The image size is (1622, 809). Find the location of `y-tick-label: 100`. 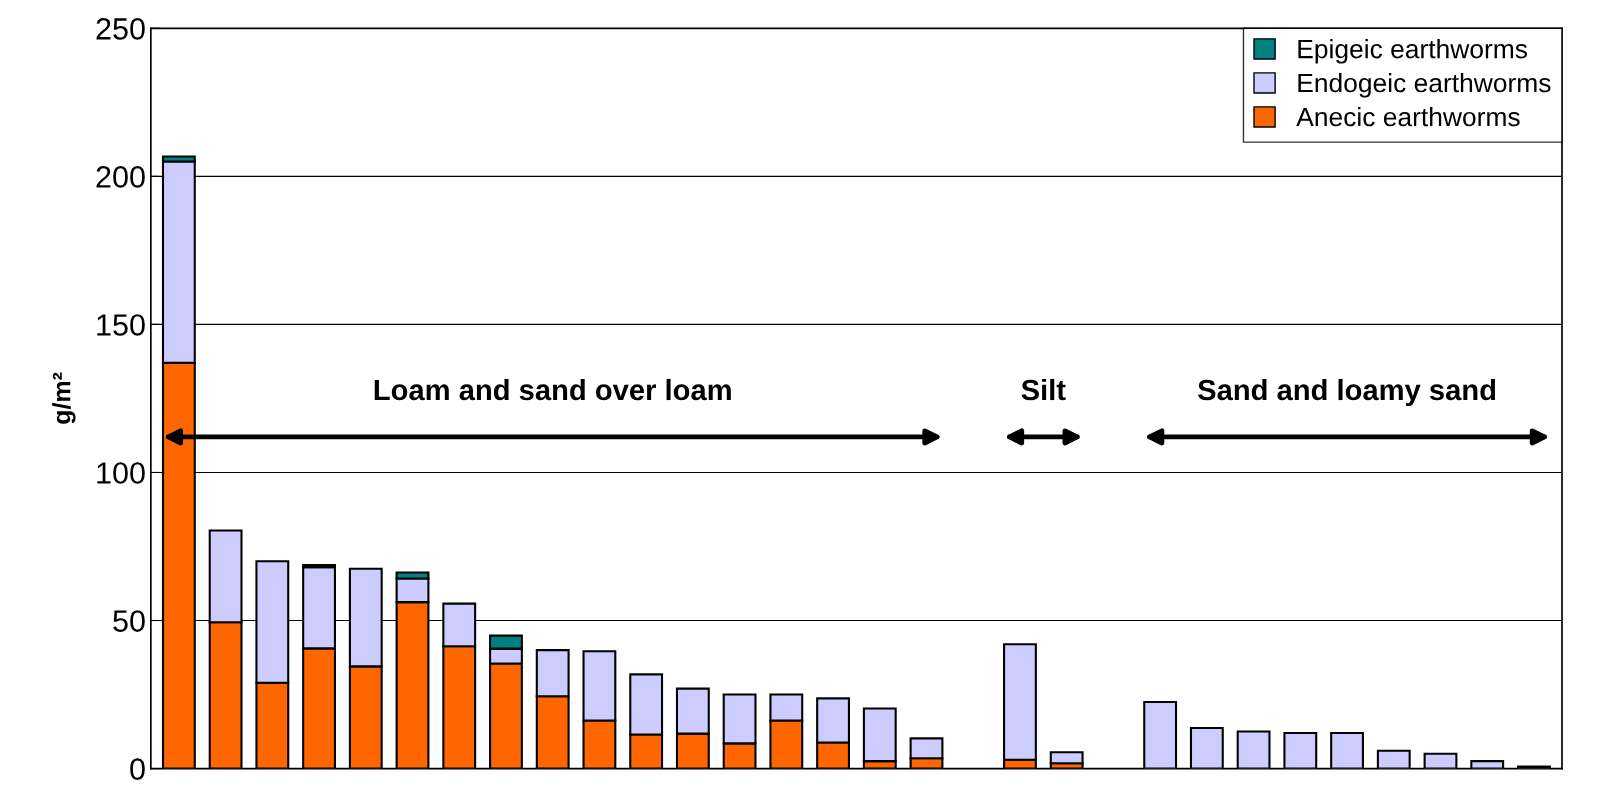

y-tick-label: 100 is located at coordinates (121, 473).